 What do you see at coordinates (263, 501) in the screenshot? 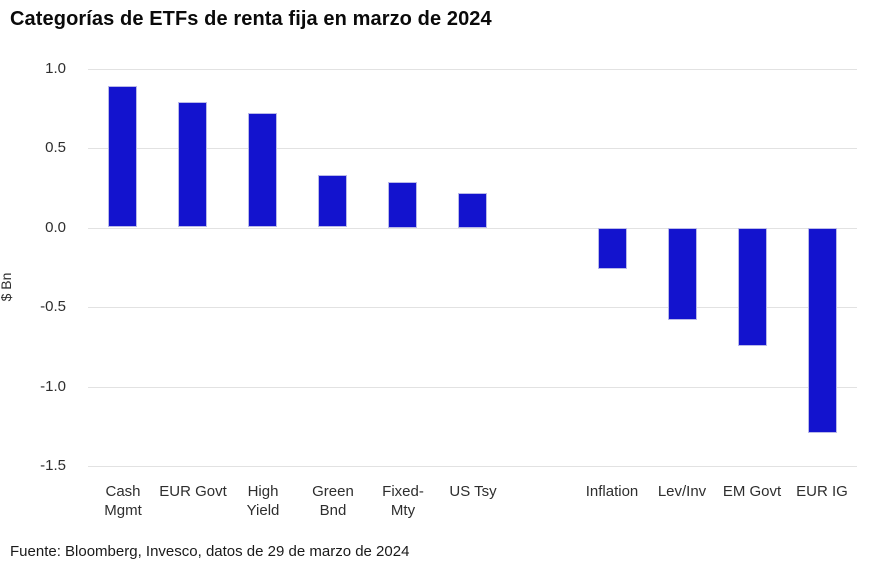
I see `x-tick-label-high-yield: High Yield` at bounding box center [263, 501].